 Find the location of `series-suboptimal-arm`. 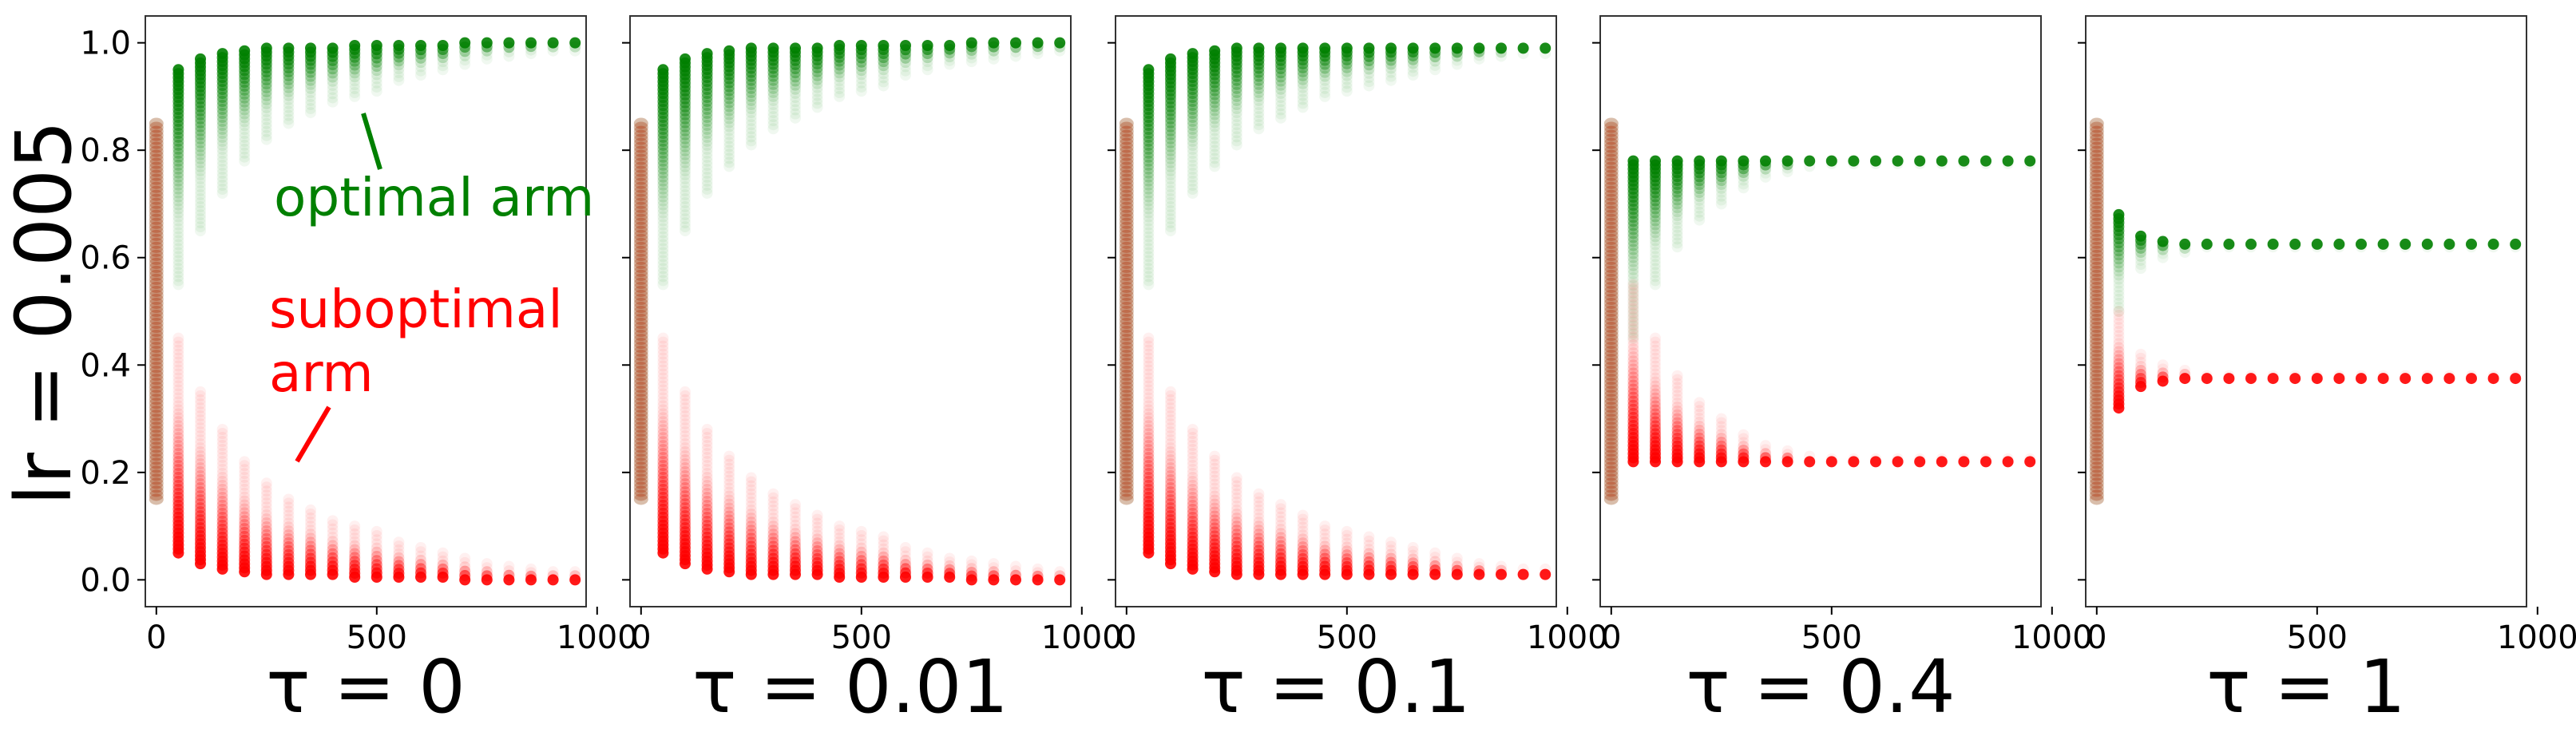

series-suboptimal-arm is located at coordinates (1820, 311).